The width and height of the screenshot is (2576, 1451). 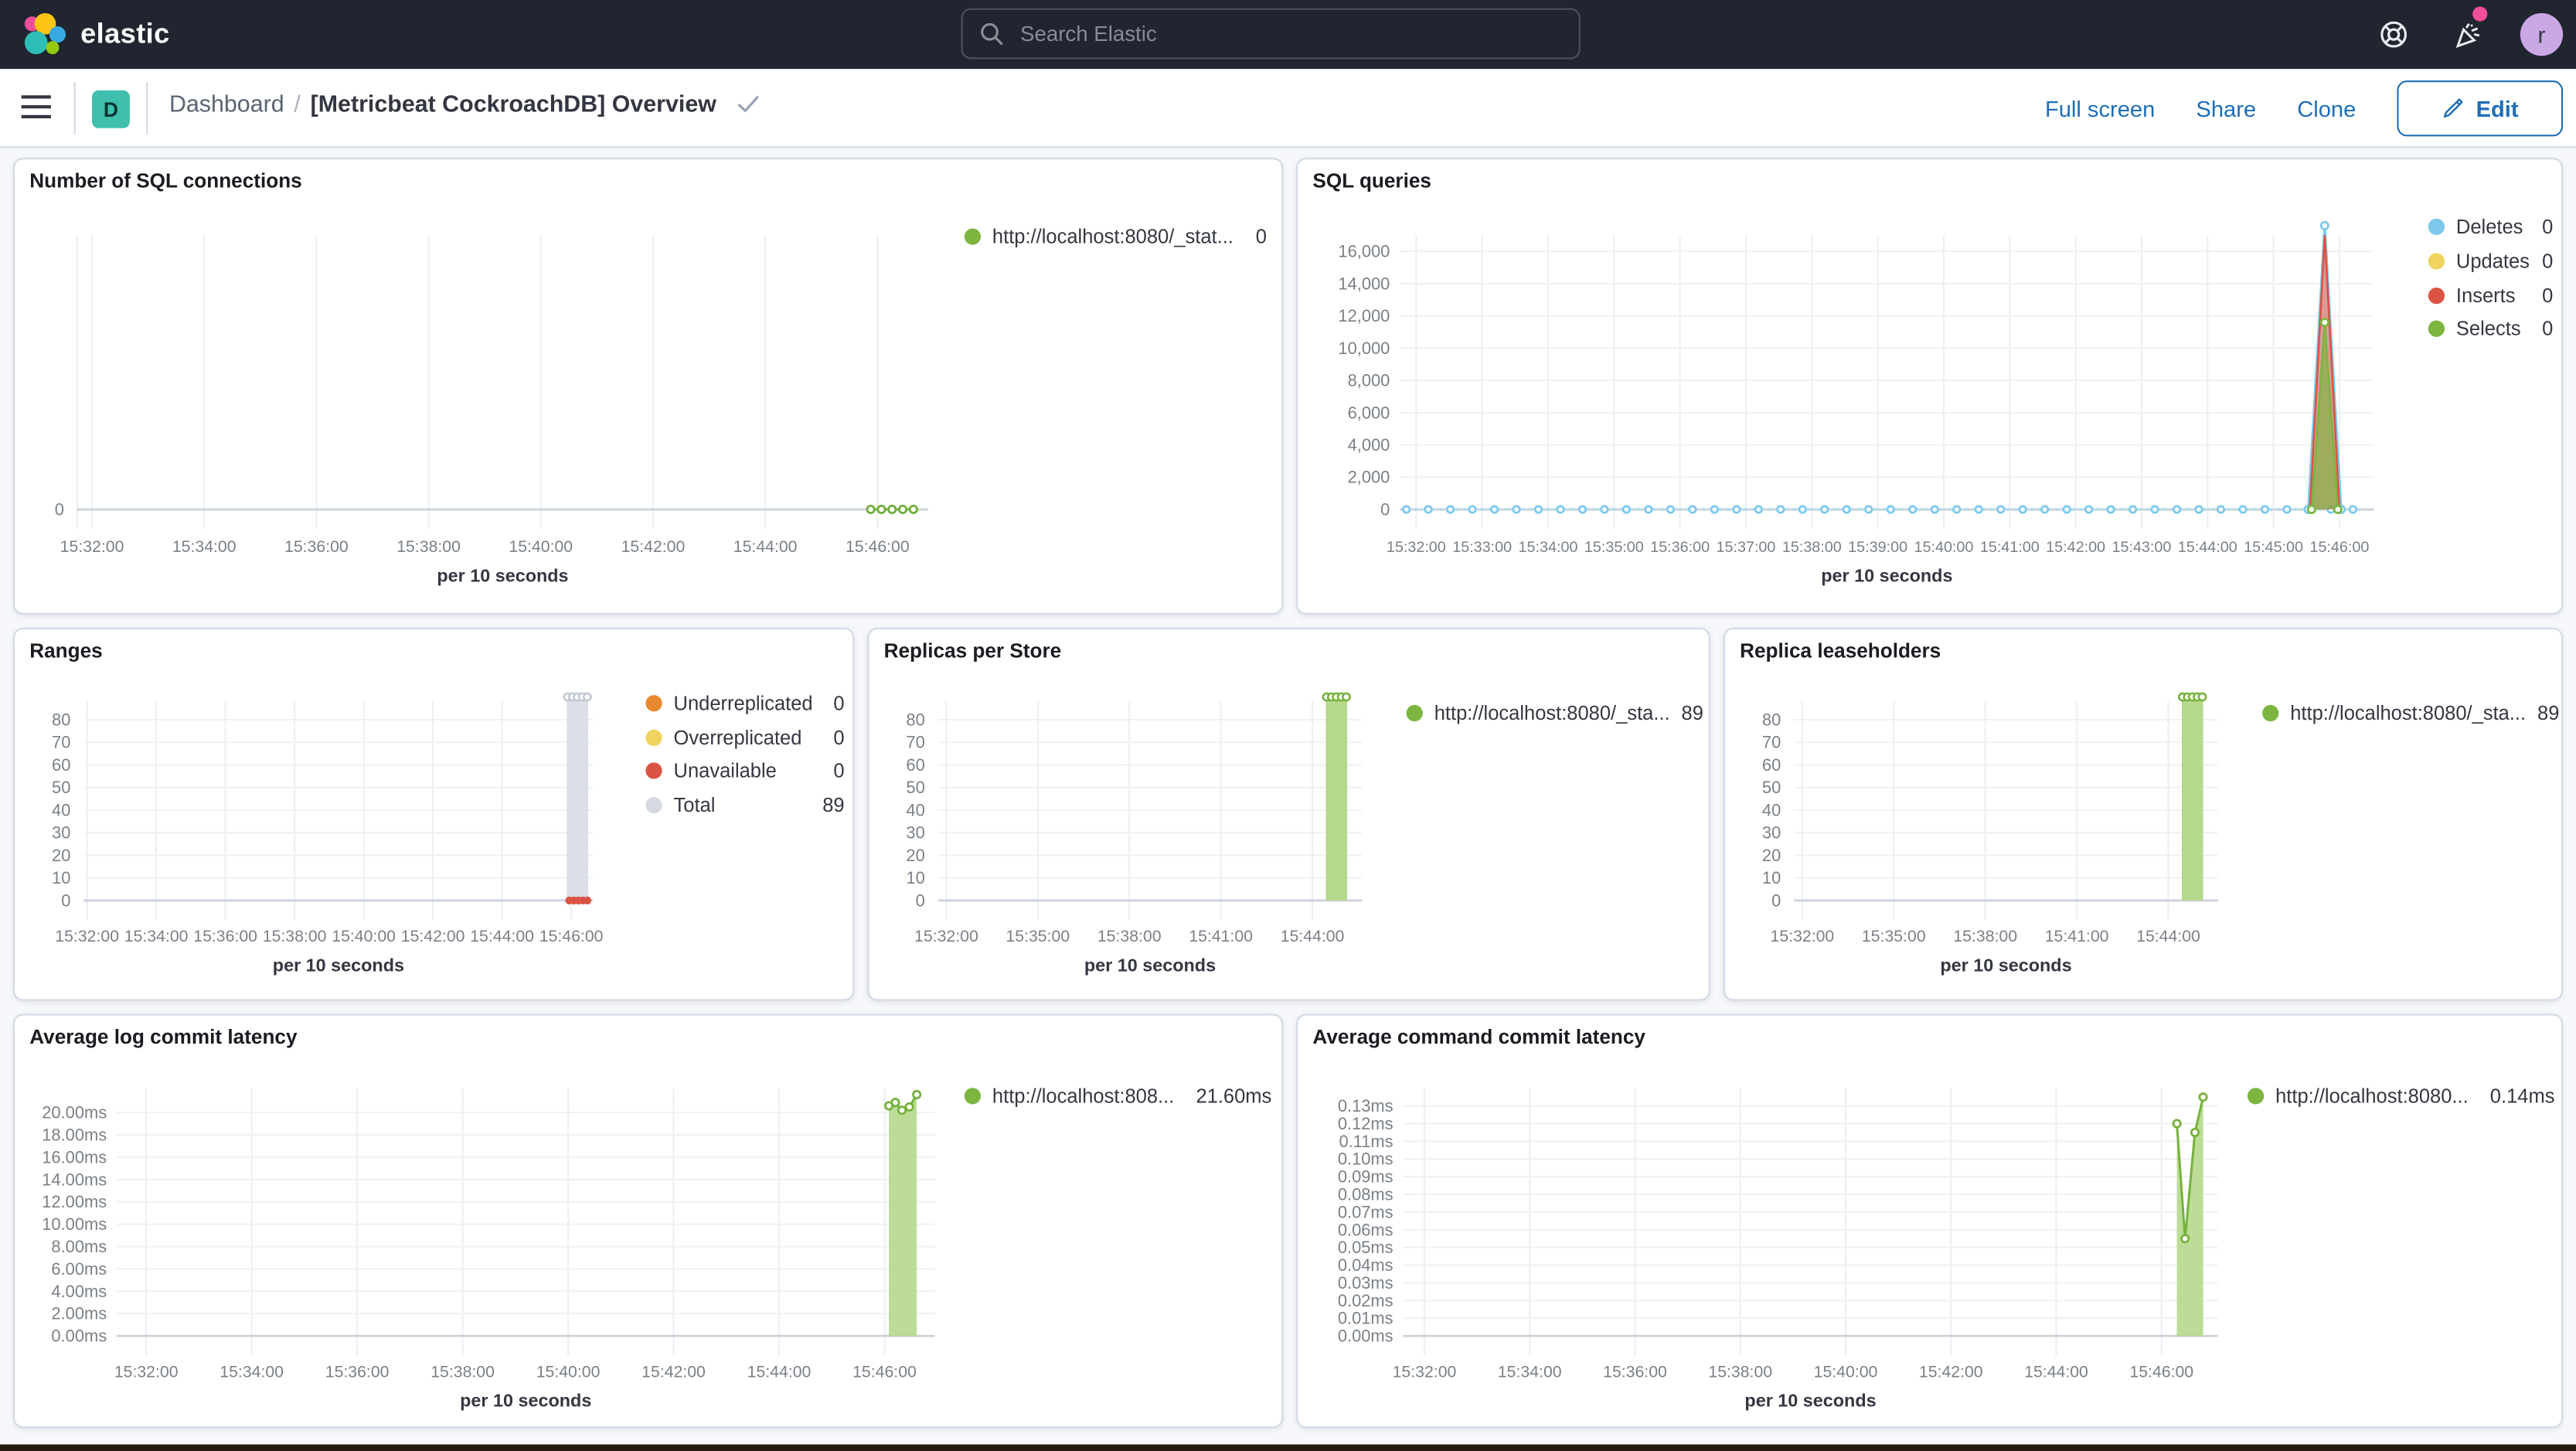 What do you see at coordinates (1369, 477) in the screenshot?
I see `svg-text: 2,000` at bounding box center [1369, 477].